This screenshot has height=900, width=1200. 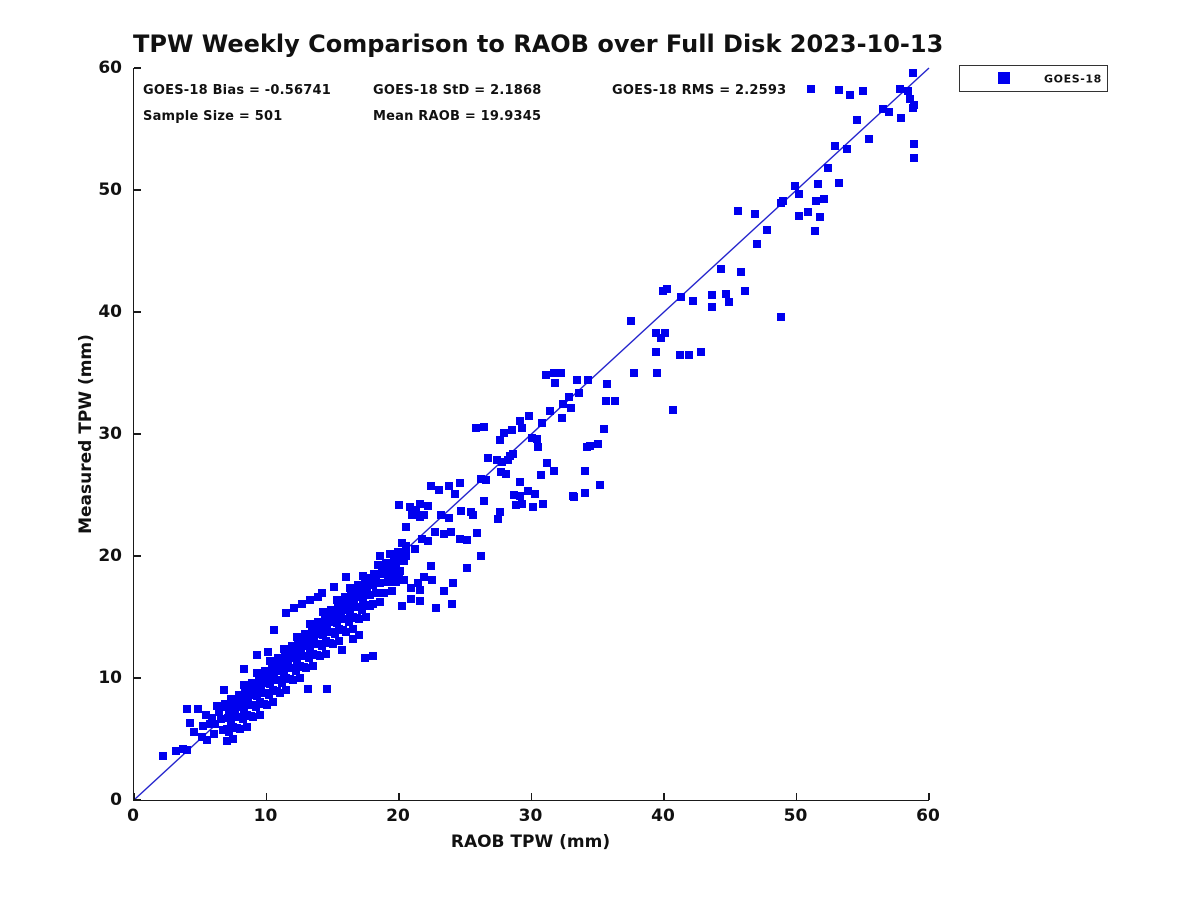 I want to click on y-tick-label: 60, so click(x=110, y=68).